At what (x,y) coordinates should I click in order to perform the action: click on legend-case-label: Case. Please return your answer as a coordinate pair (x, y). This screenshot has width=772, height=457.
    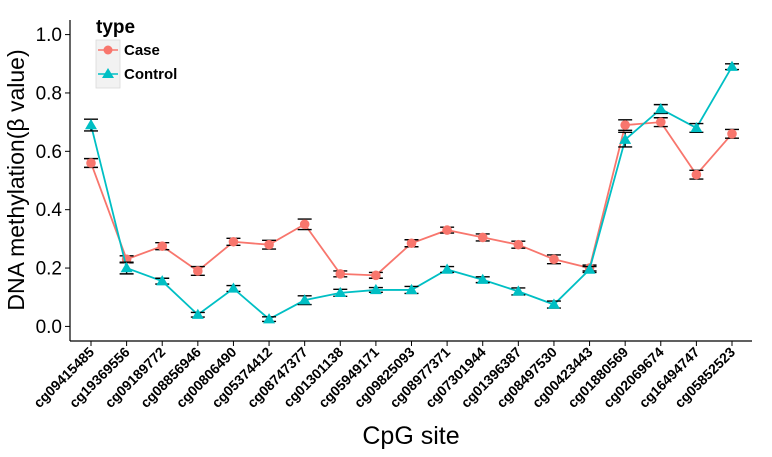
    Looking at the image, I should click on (142, 50).